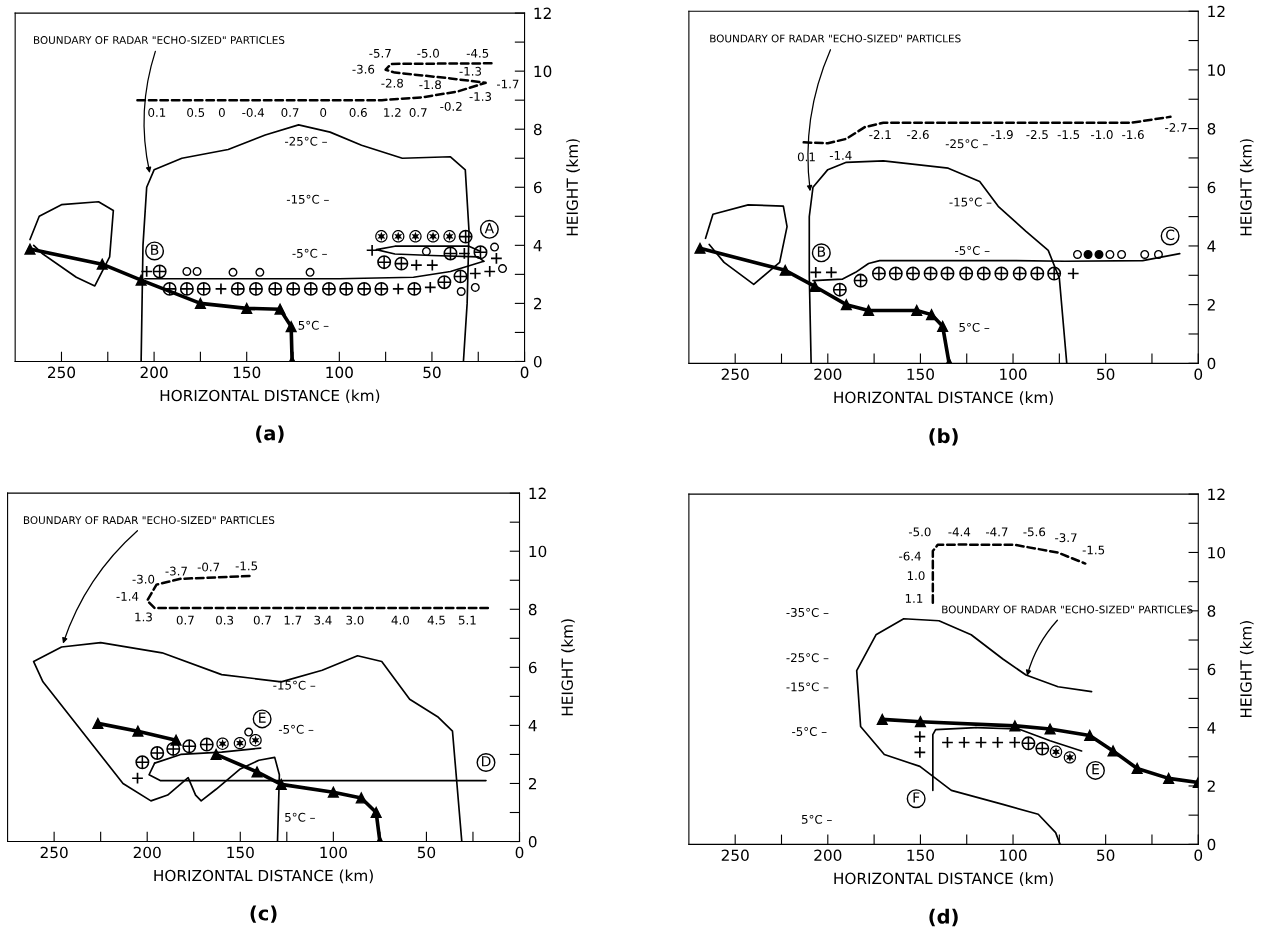 The width and height of the screenshot is (1264, 934). Describe the element at coordinates (428, 53) in the screenshot. I see `annotation: -5.0` at that location.